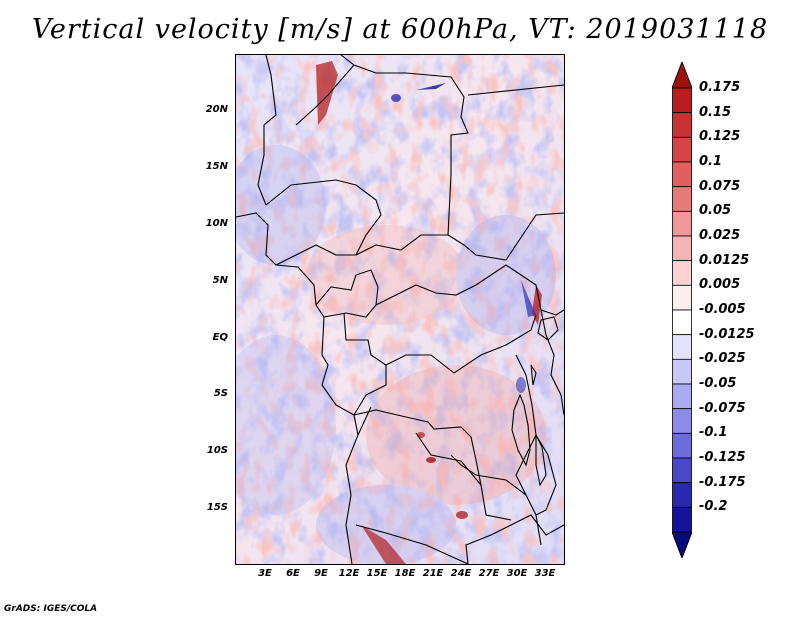 The height and width of the screenshot is (618, 800). What do you see at coordinates (216, 223) in the screenshot?
I see `lat-label-10n: 10N` at bounding box center [216, 223].